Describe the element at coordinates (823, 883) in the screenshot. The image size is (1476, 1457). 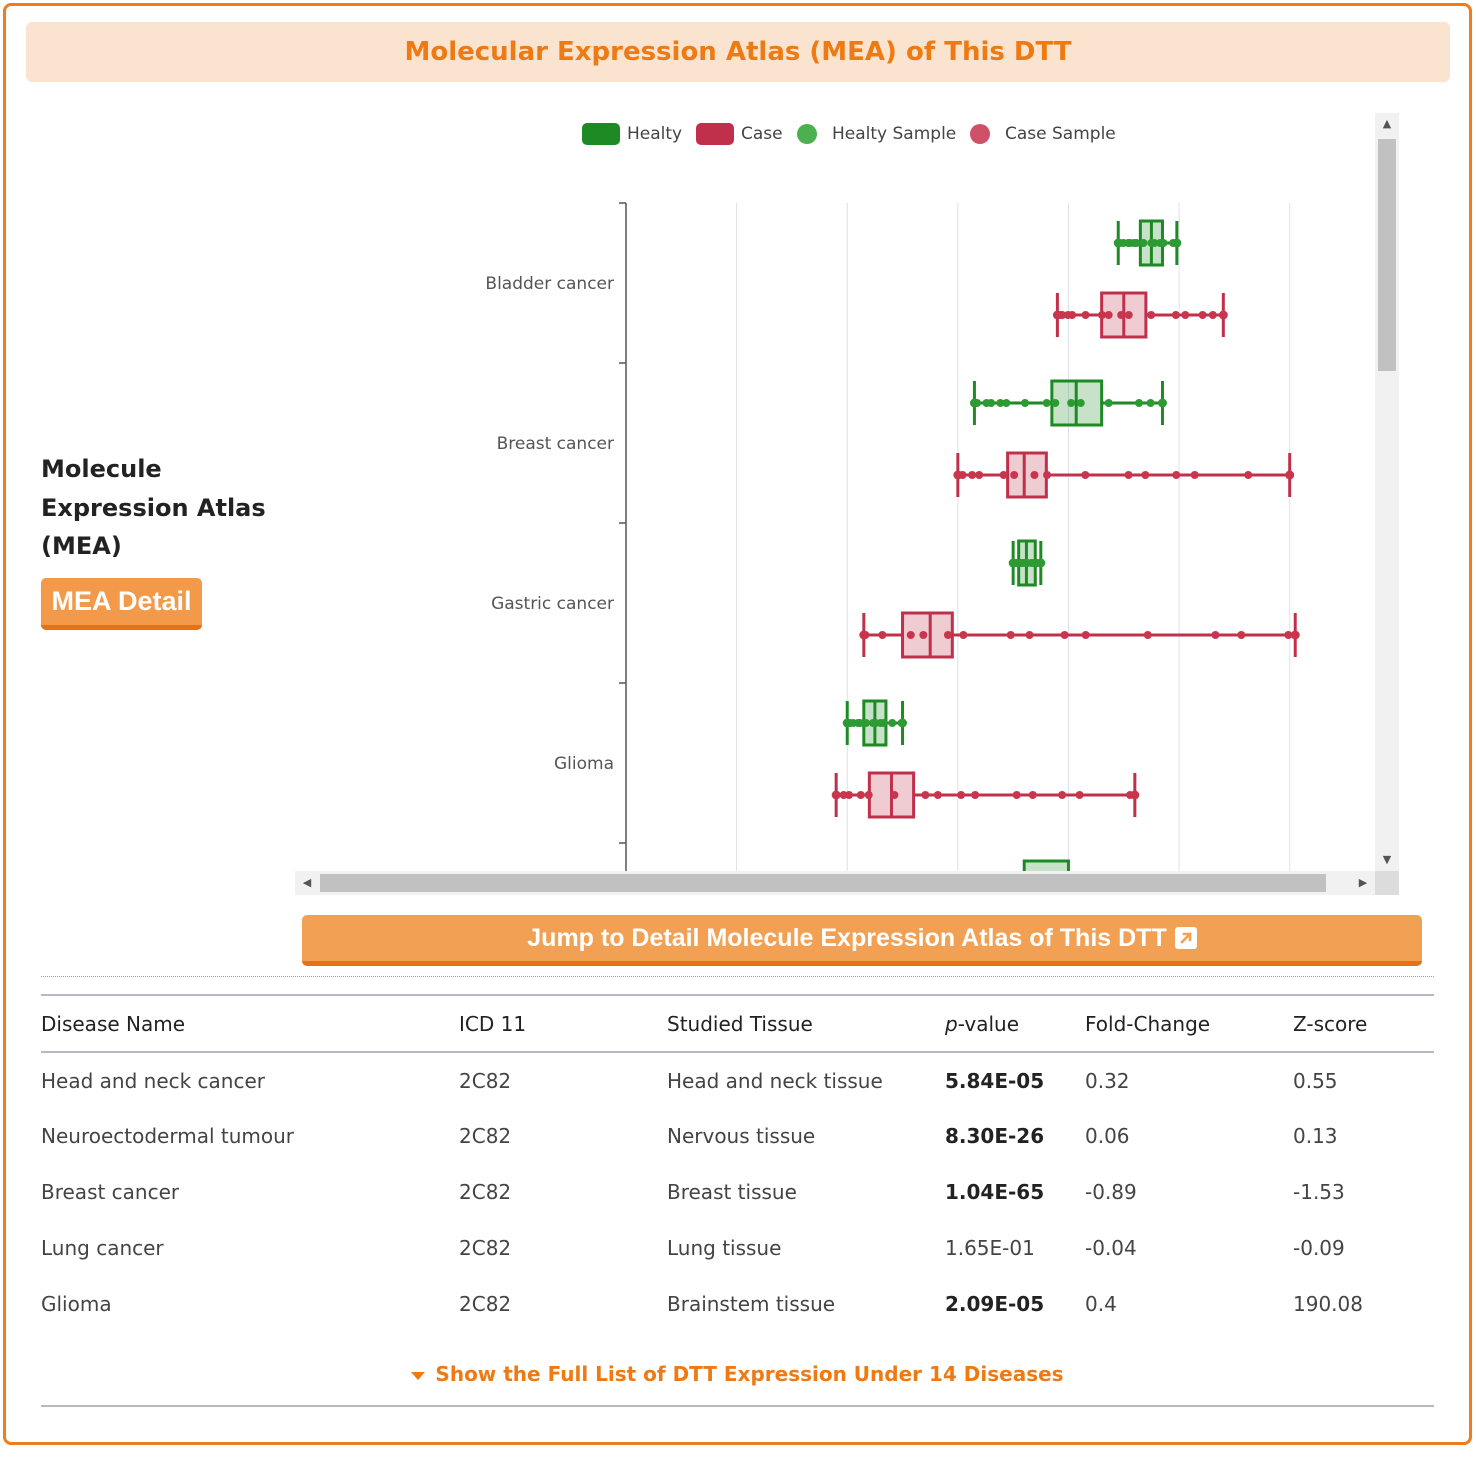
I see `horizontal-scroll-thumb` at that location.